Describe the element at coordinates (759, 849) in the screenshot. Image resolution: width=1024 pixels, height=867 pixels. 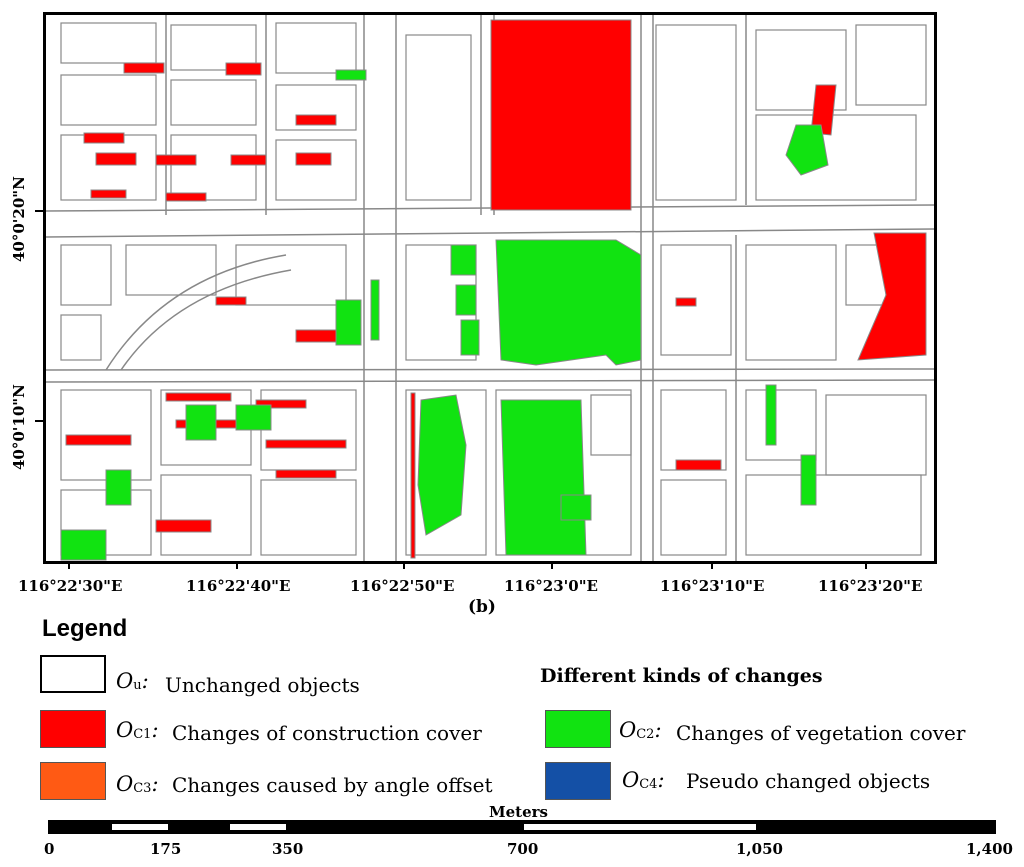
I see `scale-label: 1,050` at that location.